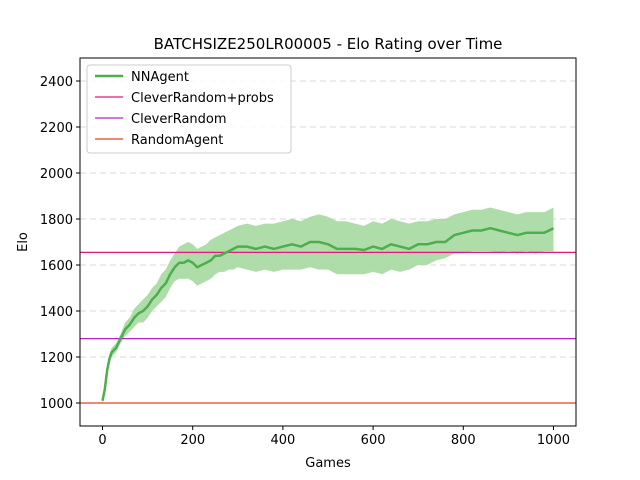 The height and width of the screenshot is (480, 640). I want to click on legend-label-cleverrandom: CleverRandom, so click(179, 119).